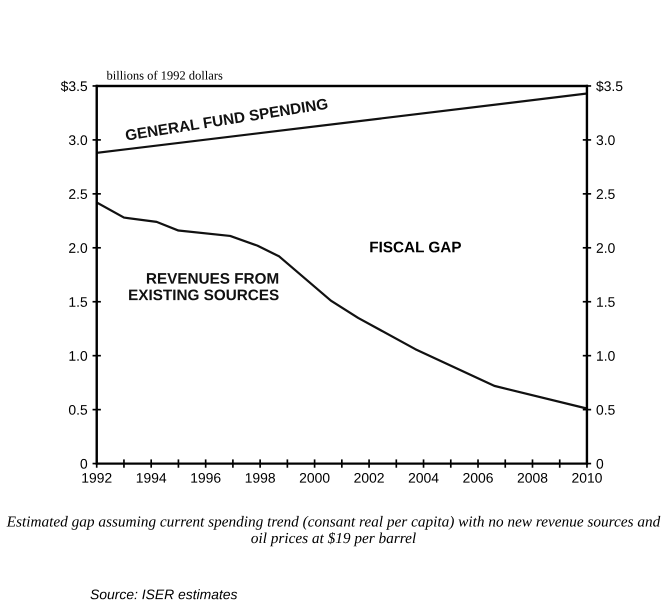 Image resolution: width=667 pixels, height=614 pixels. I want to click on annotation: FISCAL GAP, so click(415, 247).